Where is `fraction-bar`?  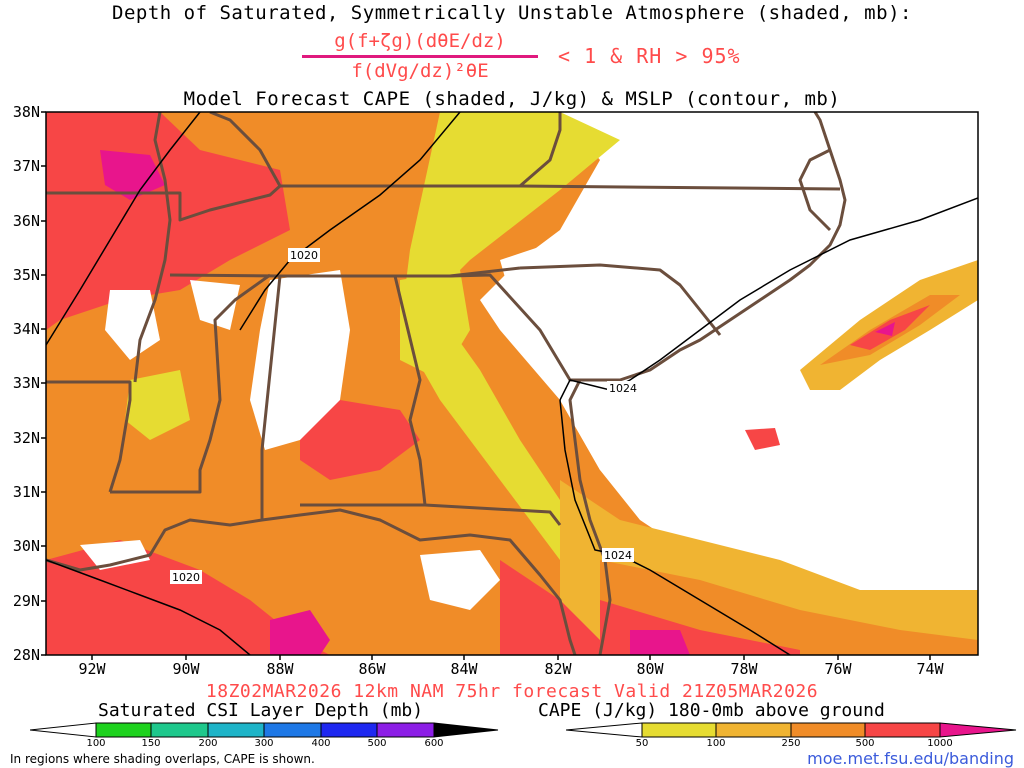 fraction-bar is located at coordinates (420, 56).